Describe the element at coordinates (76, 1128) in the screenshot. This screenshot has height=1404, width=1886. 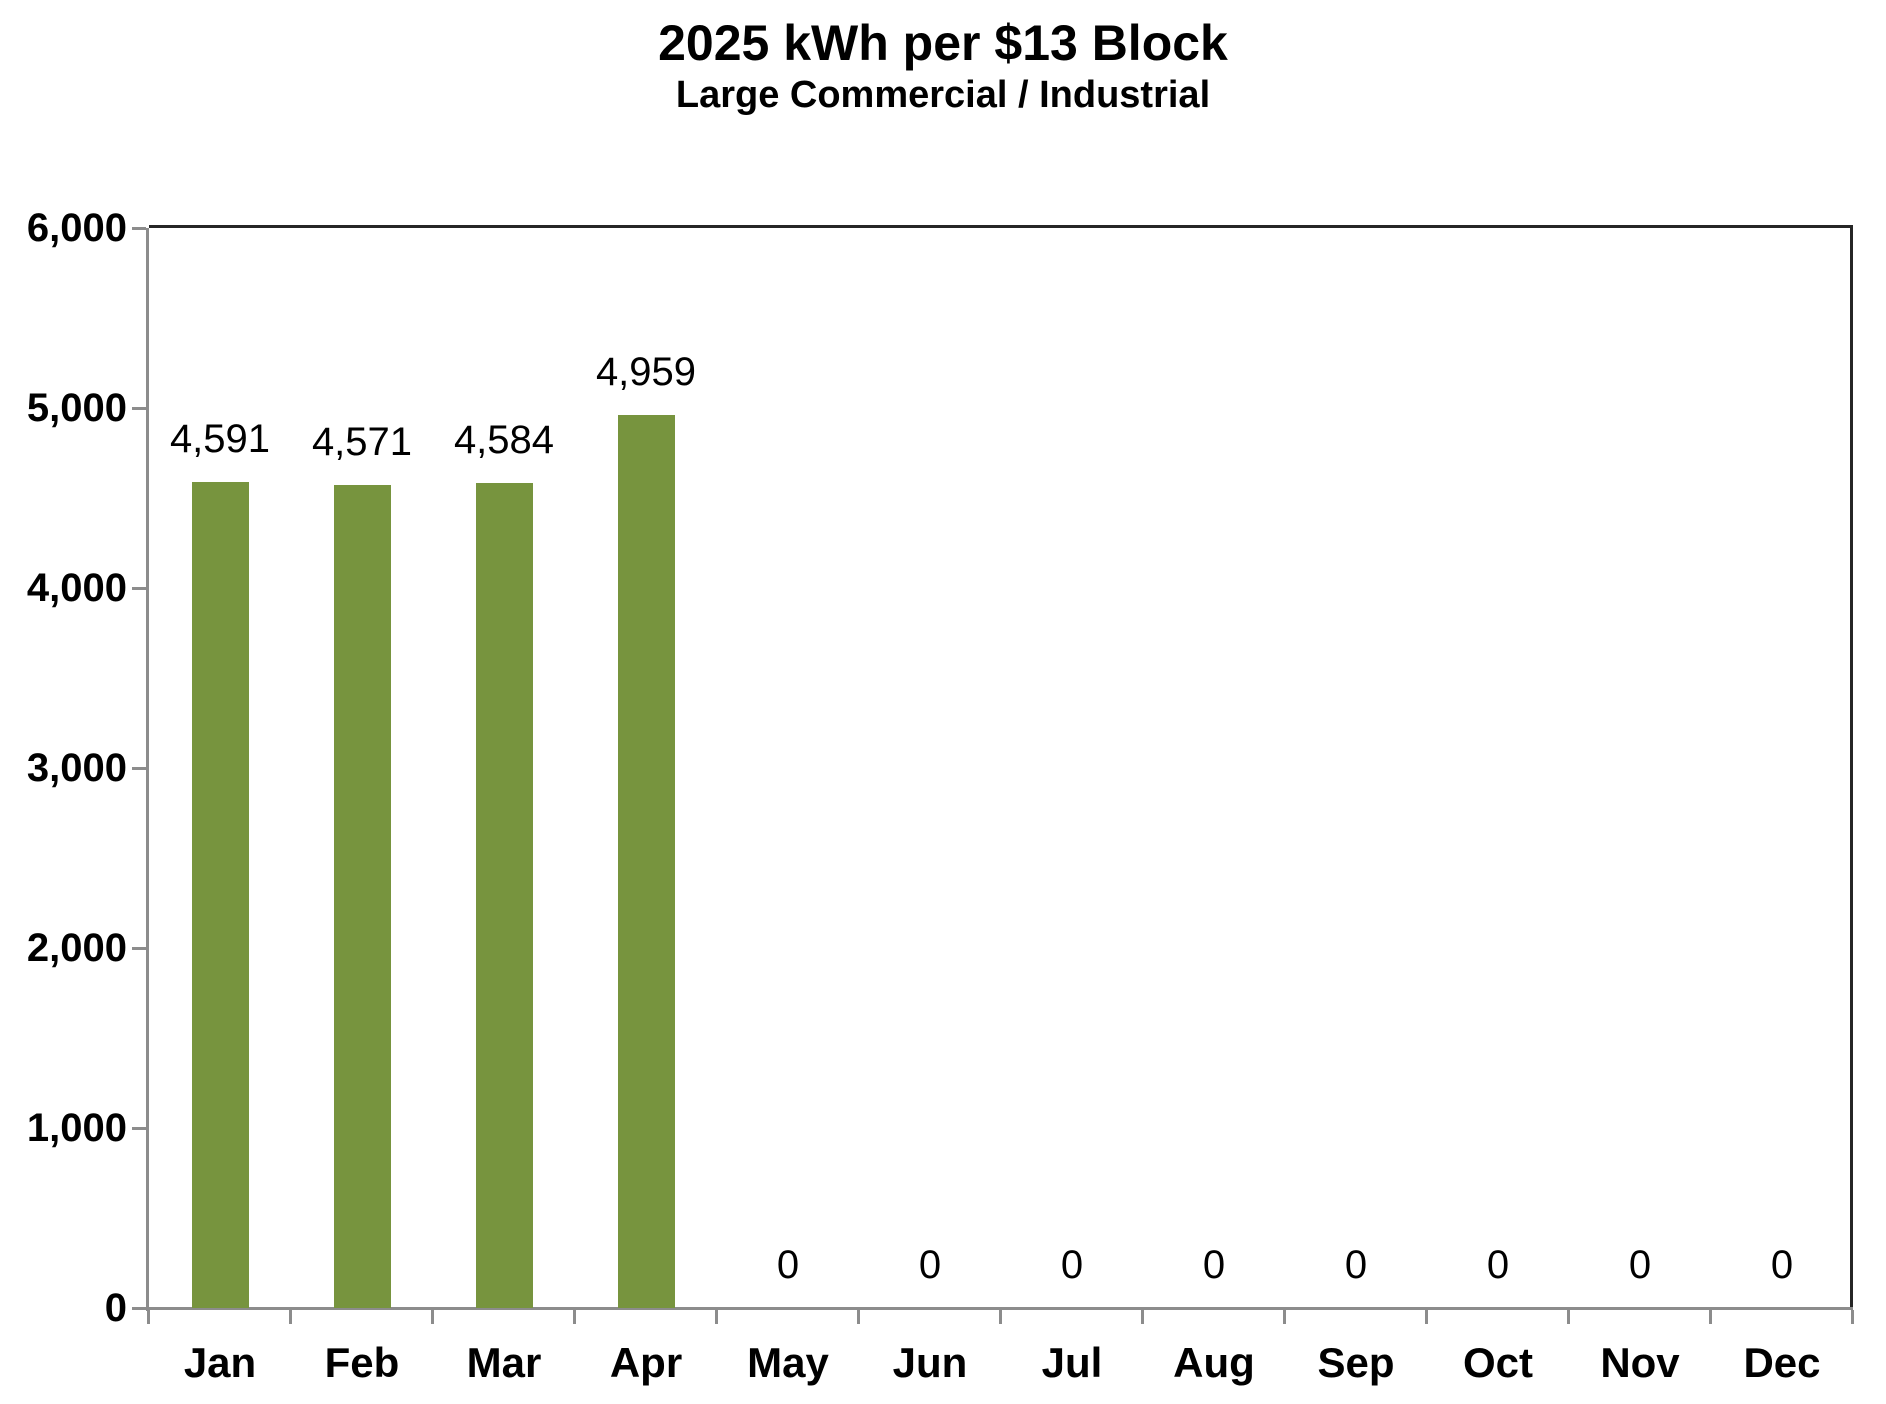
I see `y-tick-label: 1,000` at that location.